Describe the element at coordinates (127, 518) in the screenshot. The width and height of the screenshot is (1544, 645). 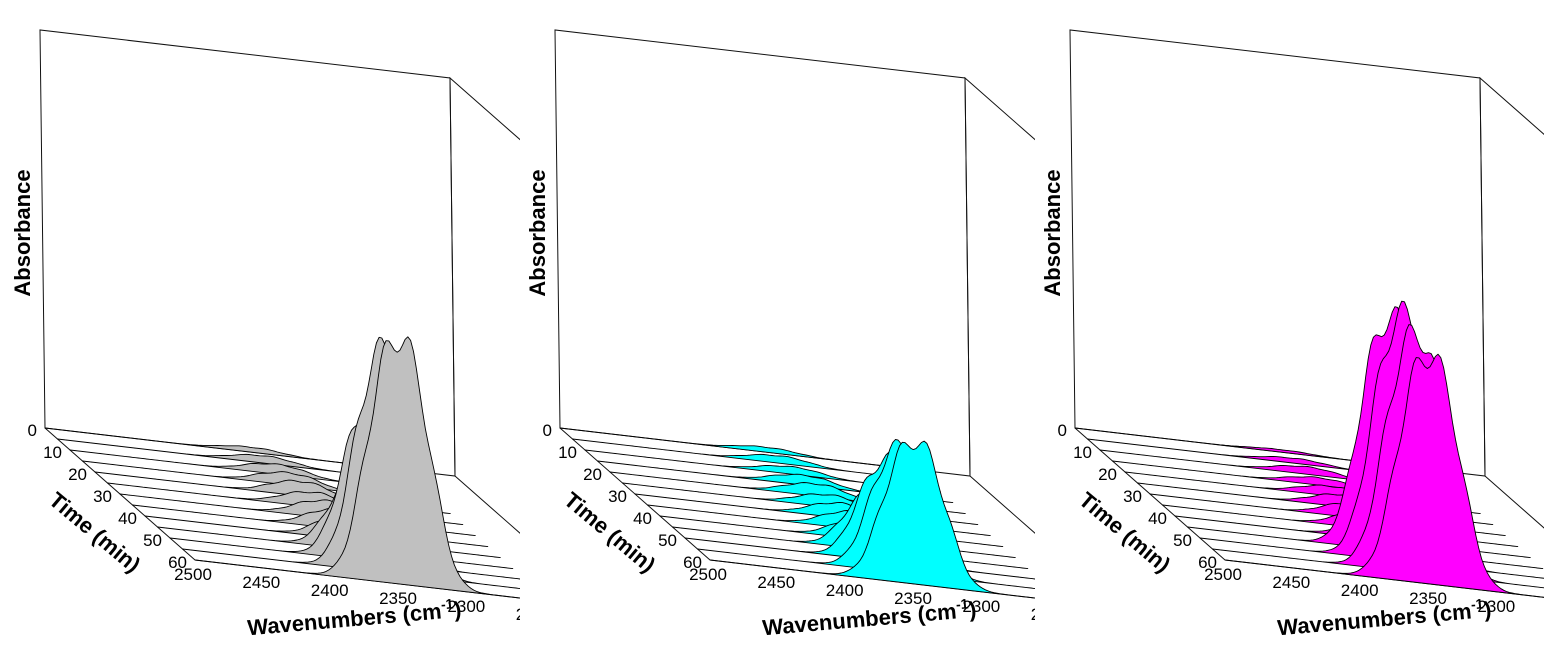
I see `y-tick-40-chart-1: 40` at that location.